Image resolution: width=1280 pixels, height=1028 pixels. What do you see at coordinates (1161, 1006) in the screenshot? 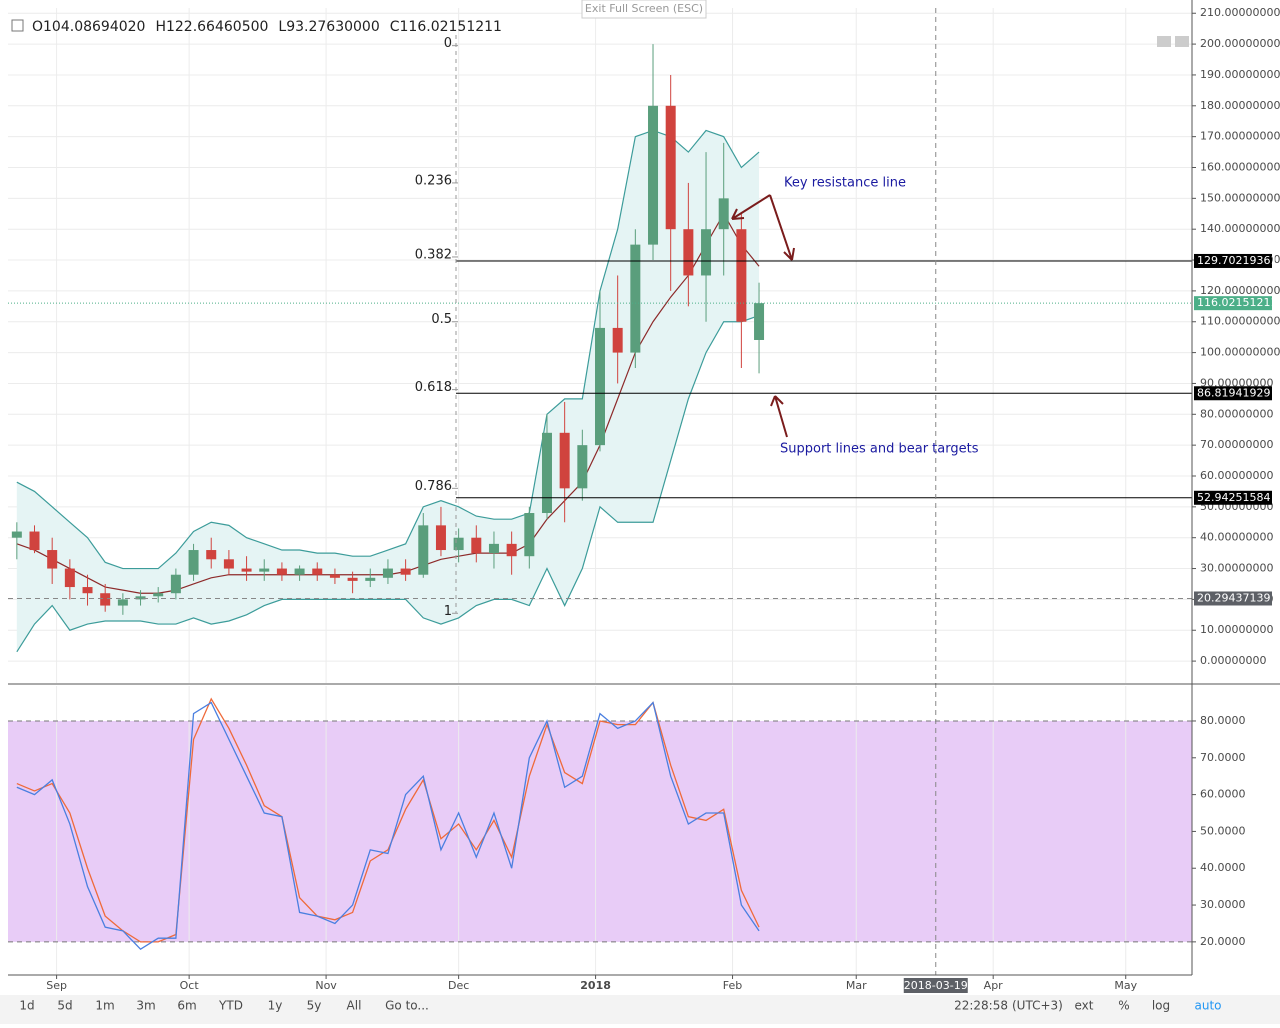
I see `scale-toggle: log` at bounding box center [1161, 1006].